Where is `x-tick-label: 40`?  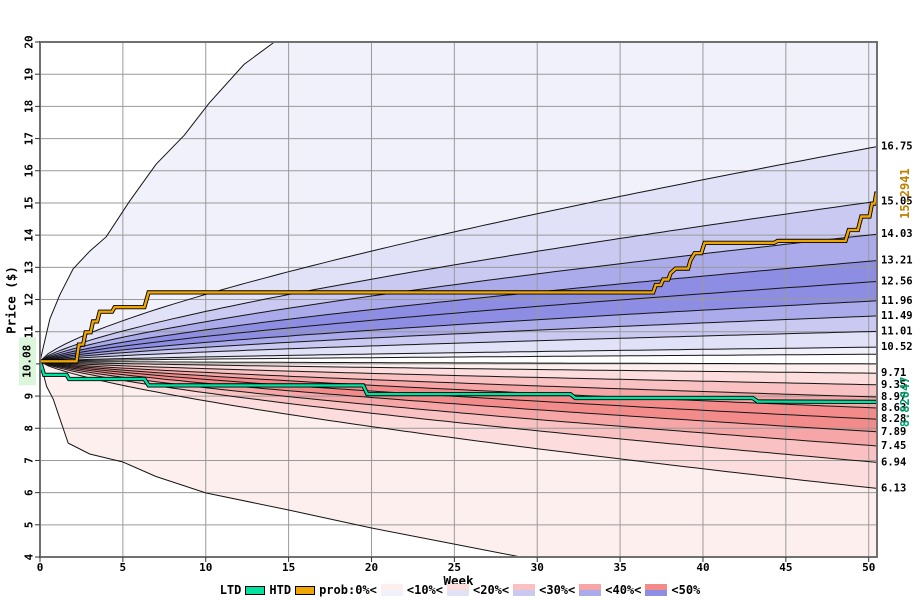 x-tick-label: 40 is located at coordinates (702, 567).